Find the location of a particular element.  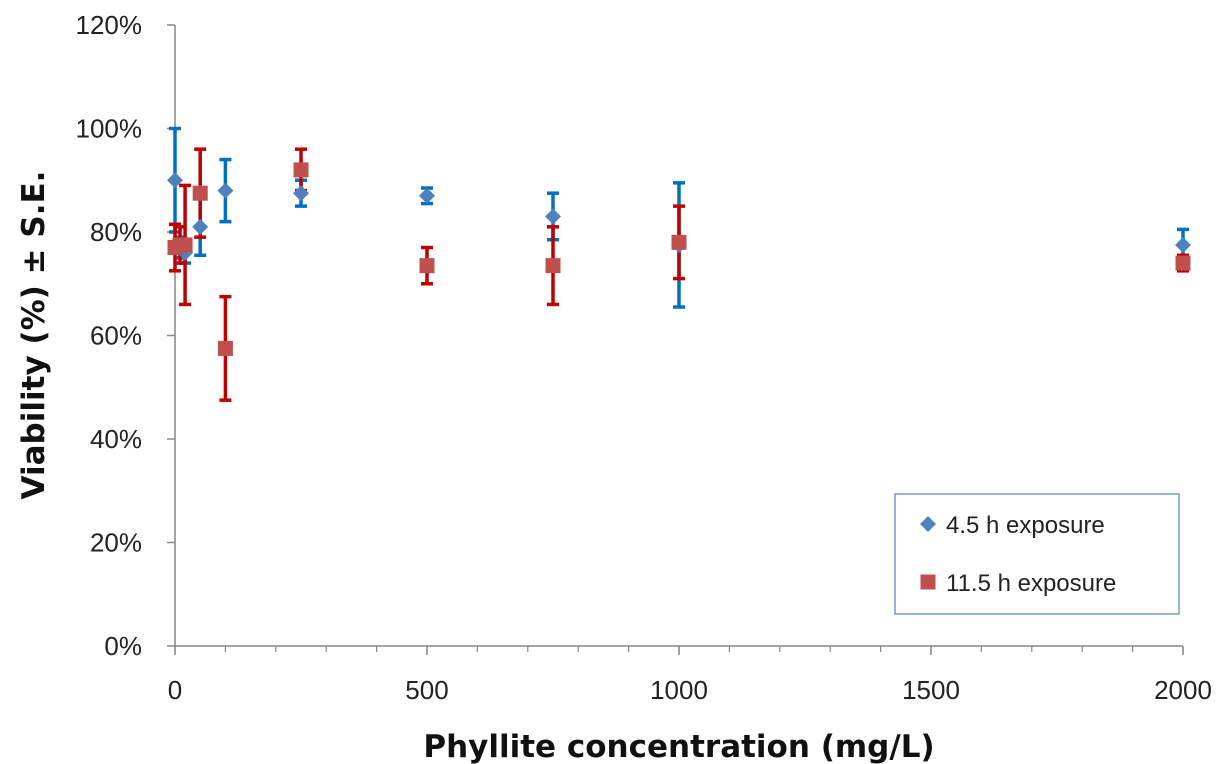

legend-label: 4.5 h exposure is located at coordinates (1025, 525).